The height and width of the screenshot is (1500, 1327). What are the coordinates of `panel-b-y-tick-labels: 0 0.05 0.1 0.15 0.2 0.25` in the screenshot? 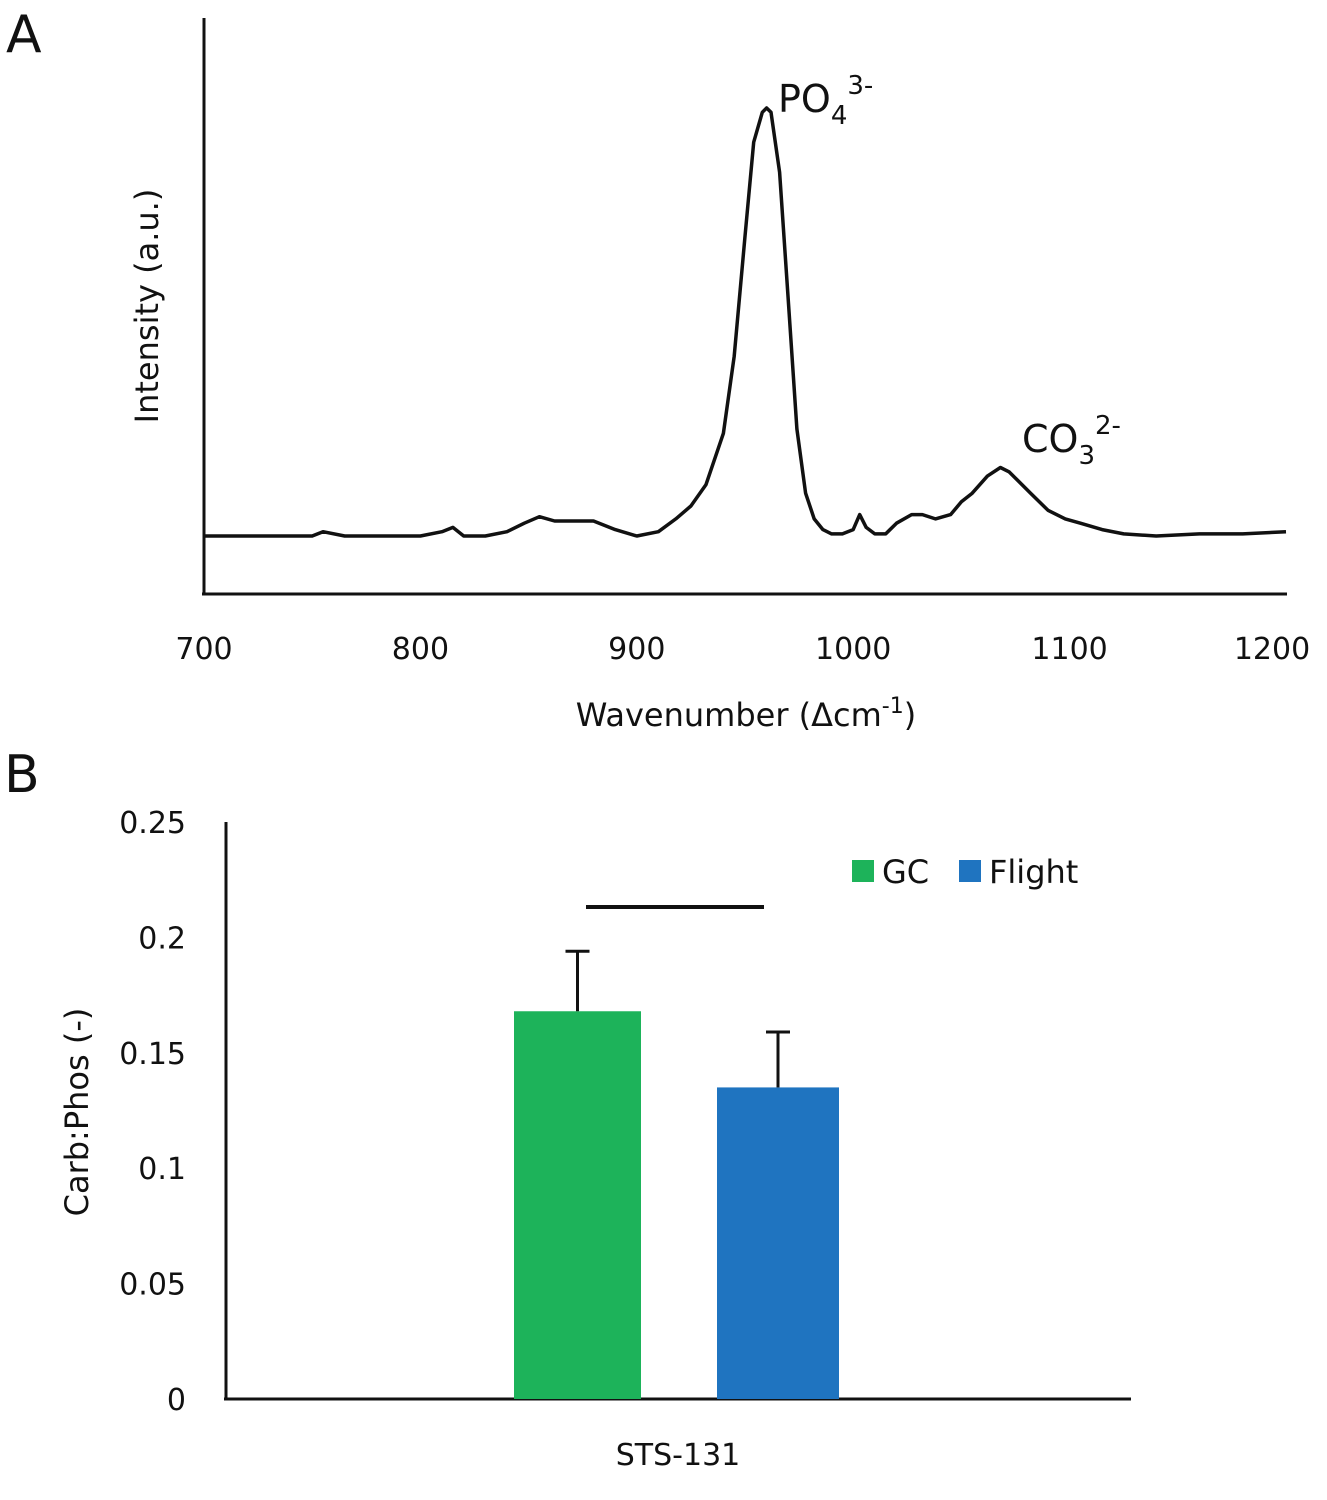 It's located at (152, 1112).